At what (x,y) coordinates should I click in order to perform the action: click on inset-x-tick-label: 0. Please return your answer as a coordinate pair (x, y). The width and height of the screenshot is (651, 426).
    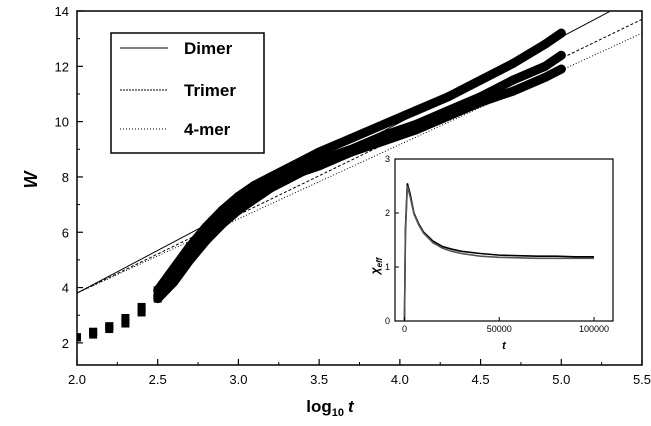
    Looking at the image, I should click on (404, 329).